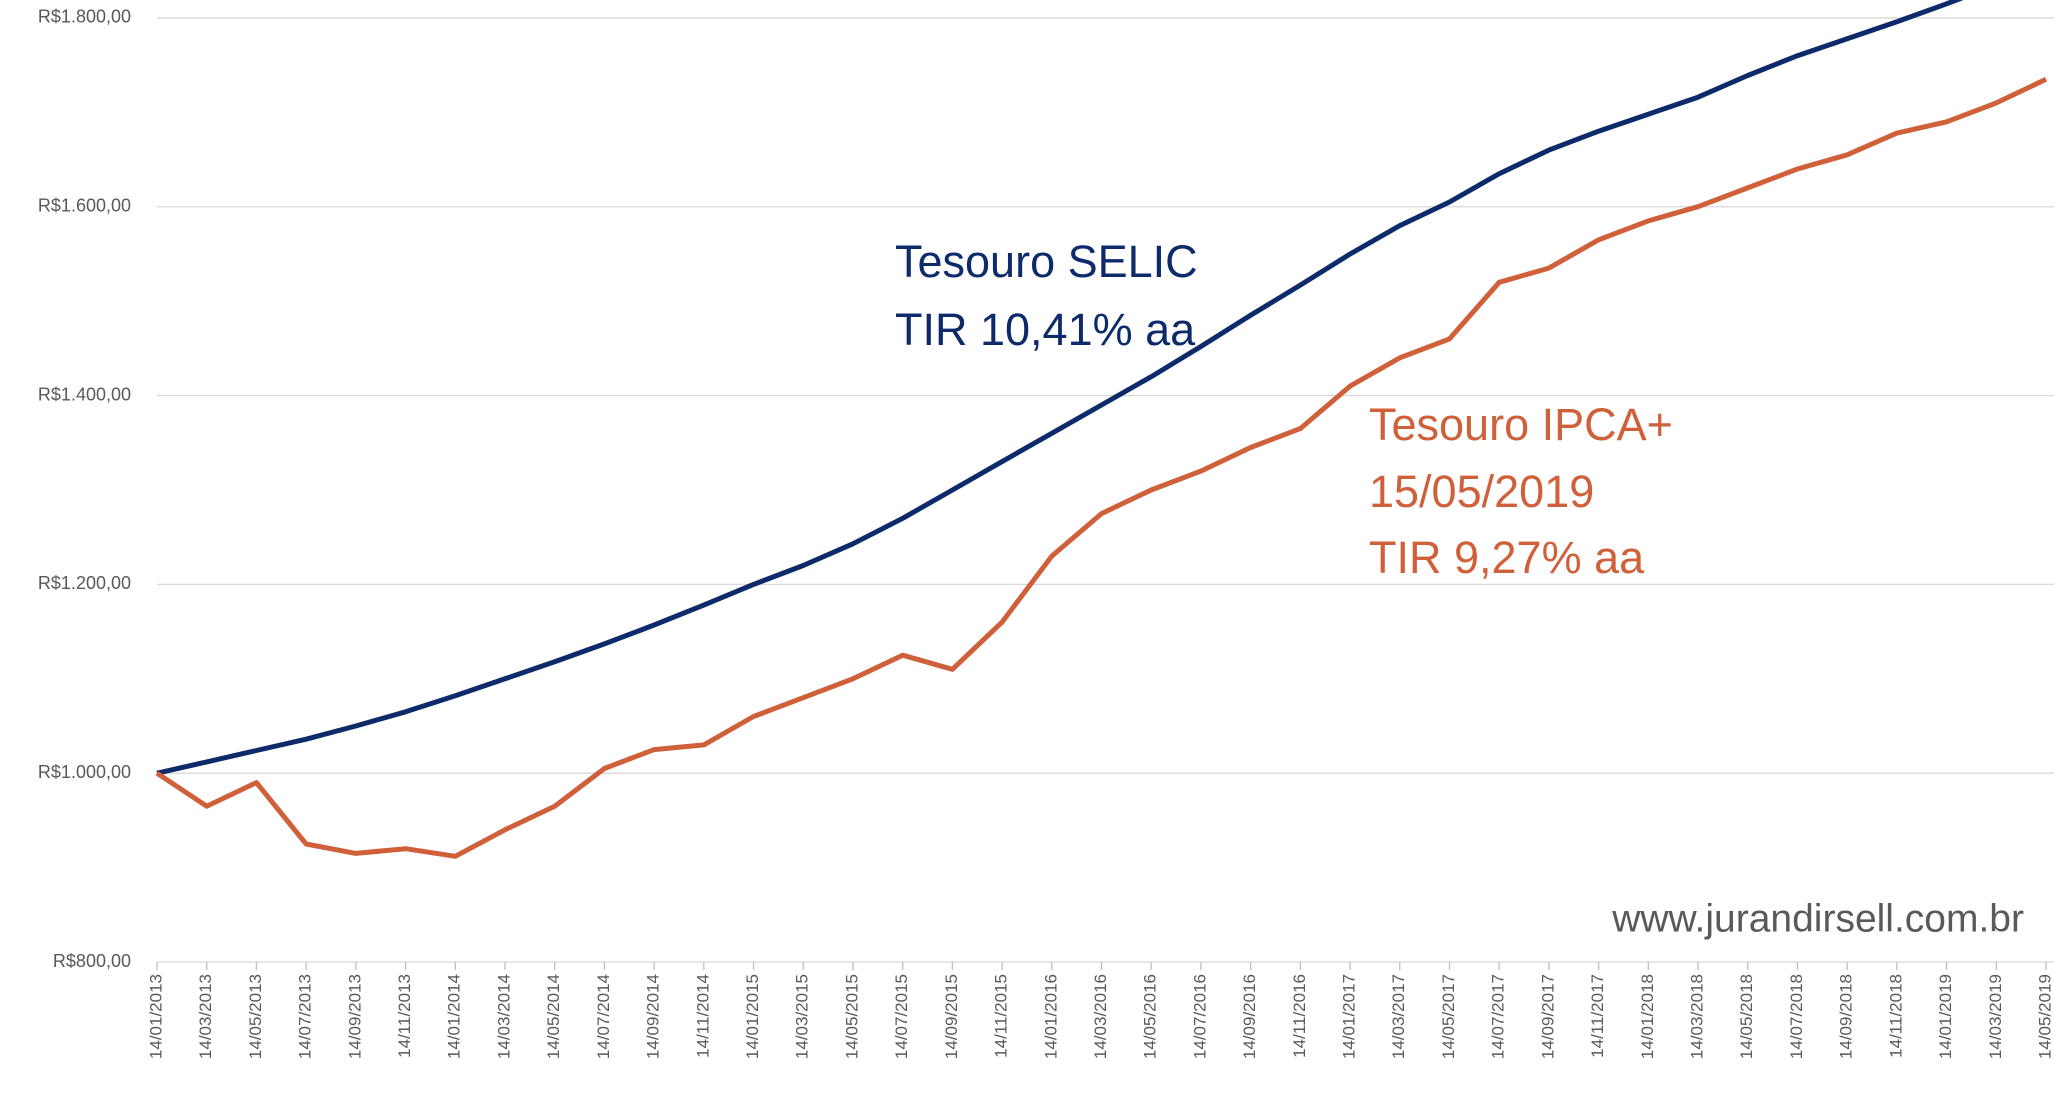 This screenshot has width=2054, height=1098. Describe the element at coordinates (1697, 1016) in the screenshot. I see `x-tick-label: 14/03/2018` at that location.